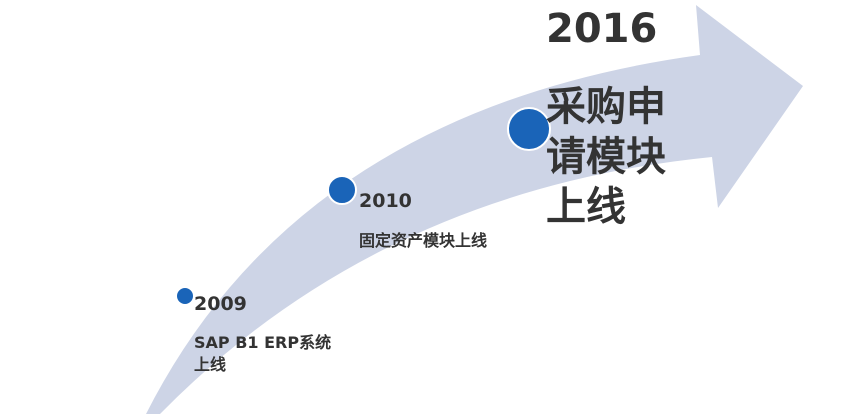 Image resolution: width=843 pixels, height=414 pixels. I want to click on milestone-year-2016: 2016, so click(602, 29).